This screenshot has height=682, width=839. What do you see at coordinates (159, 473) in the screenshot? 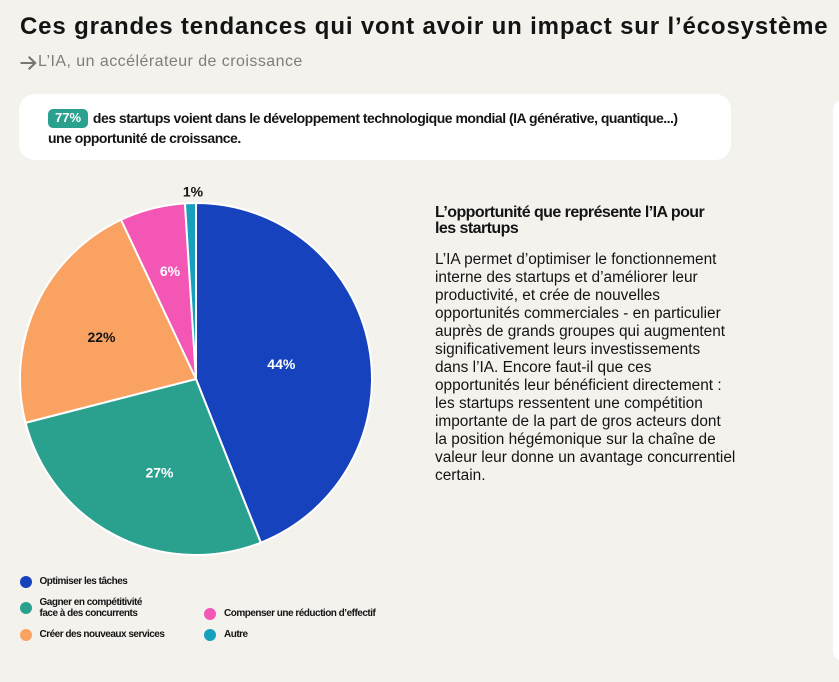
I see `svg-text: 27%` at bounding box center [159, 473].